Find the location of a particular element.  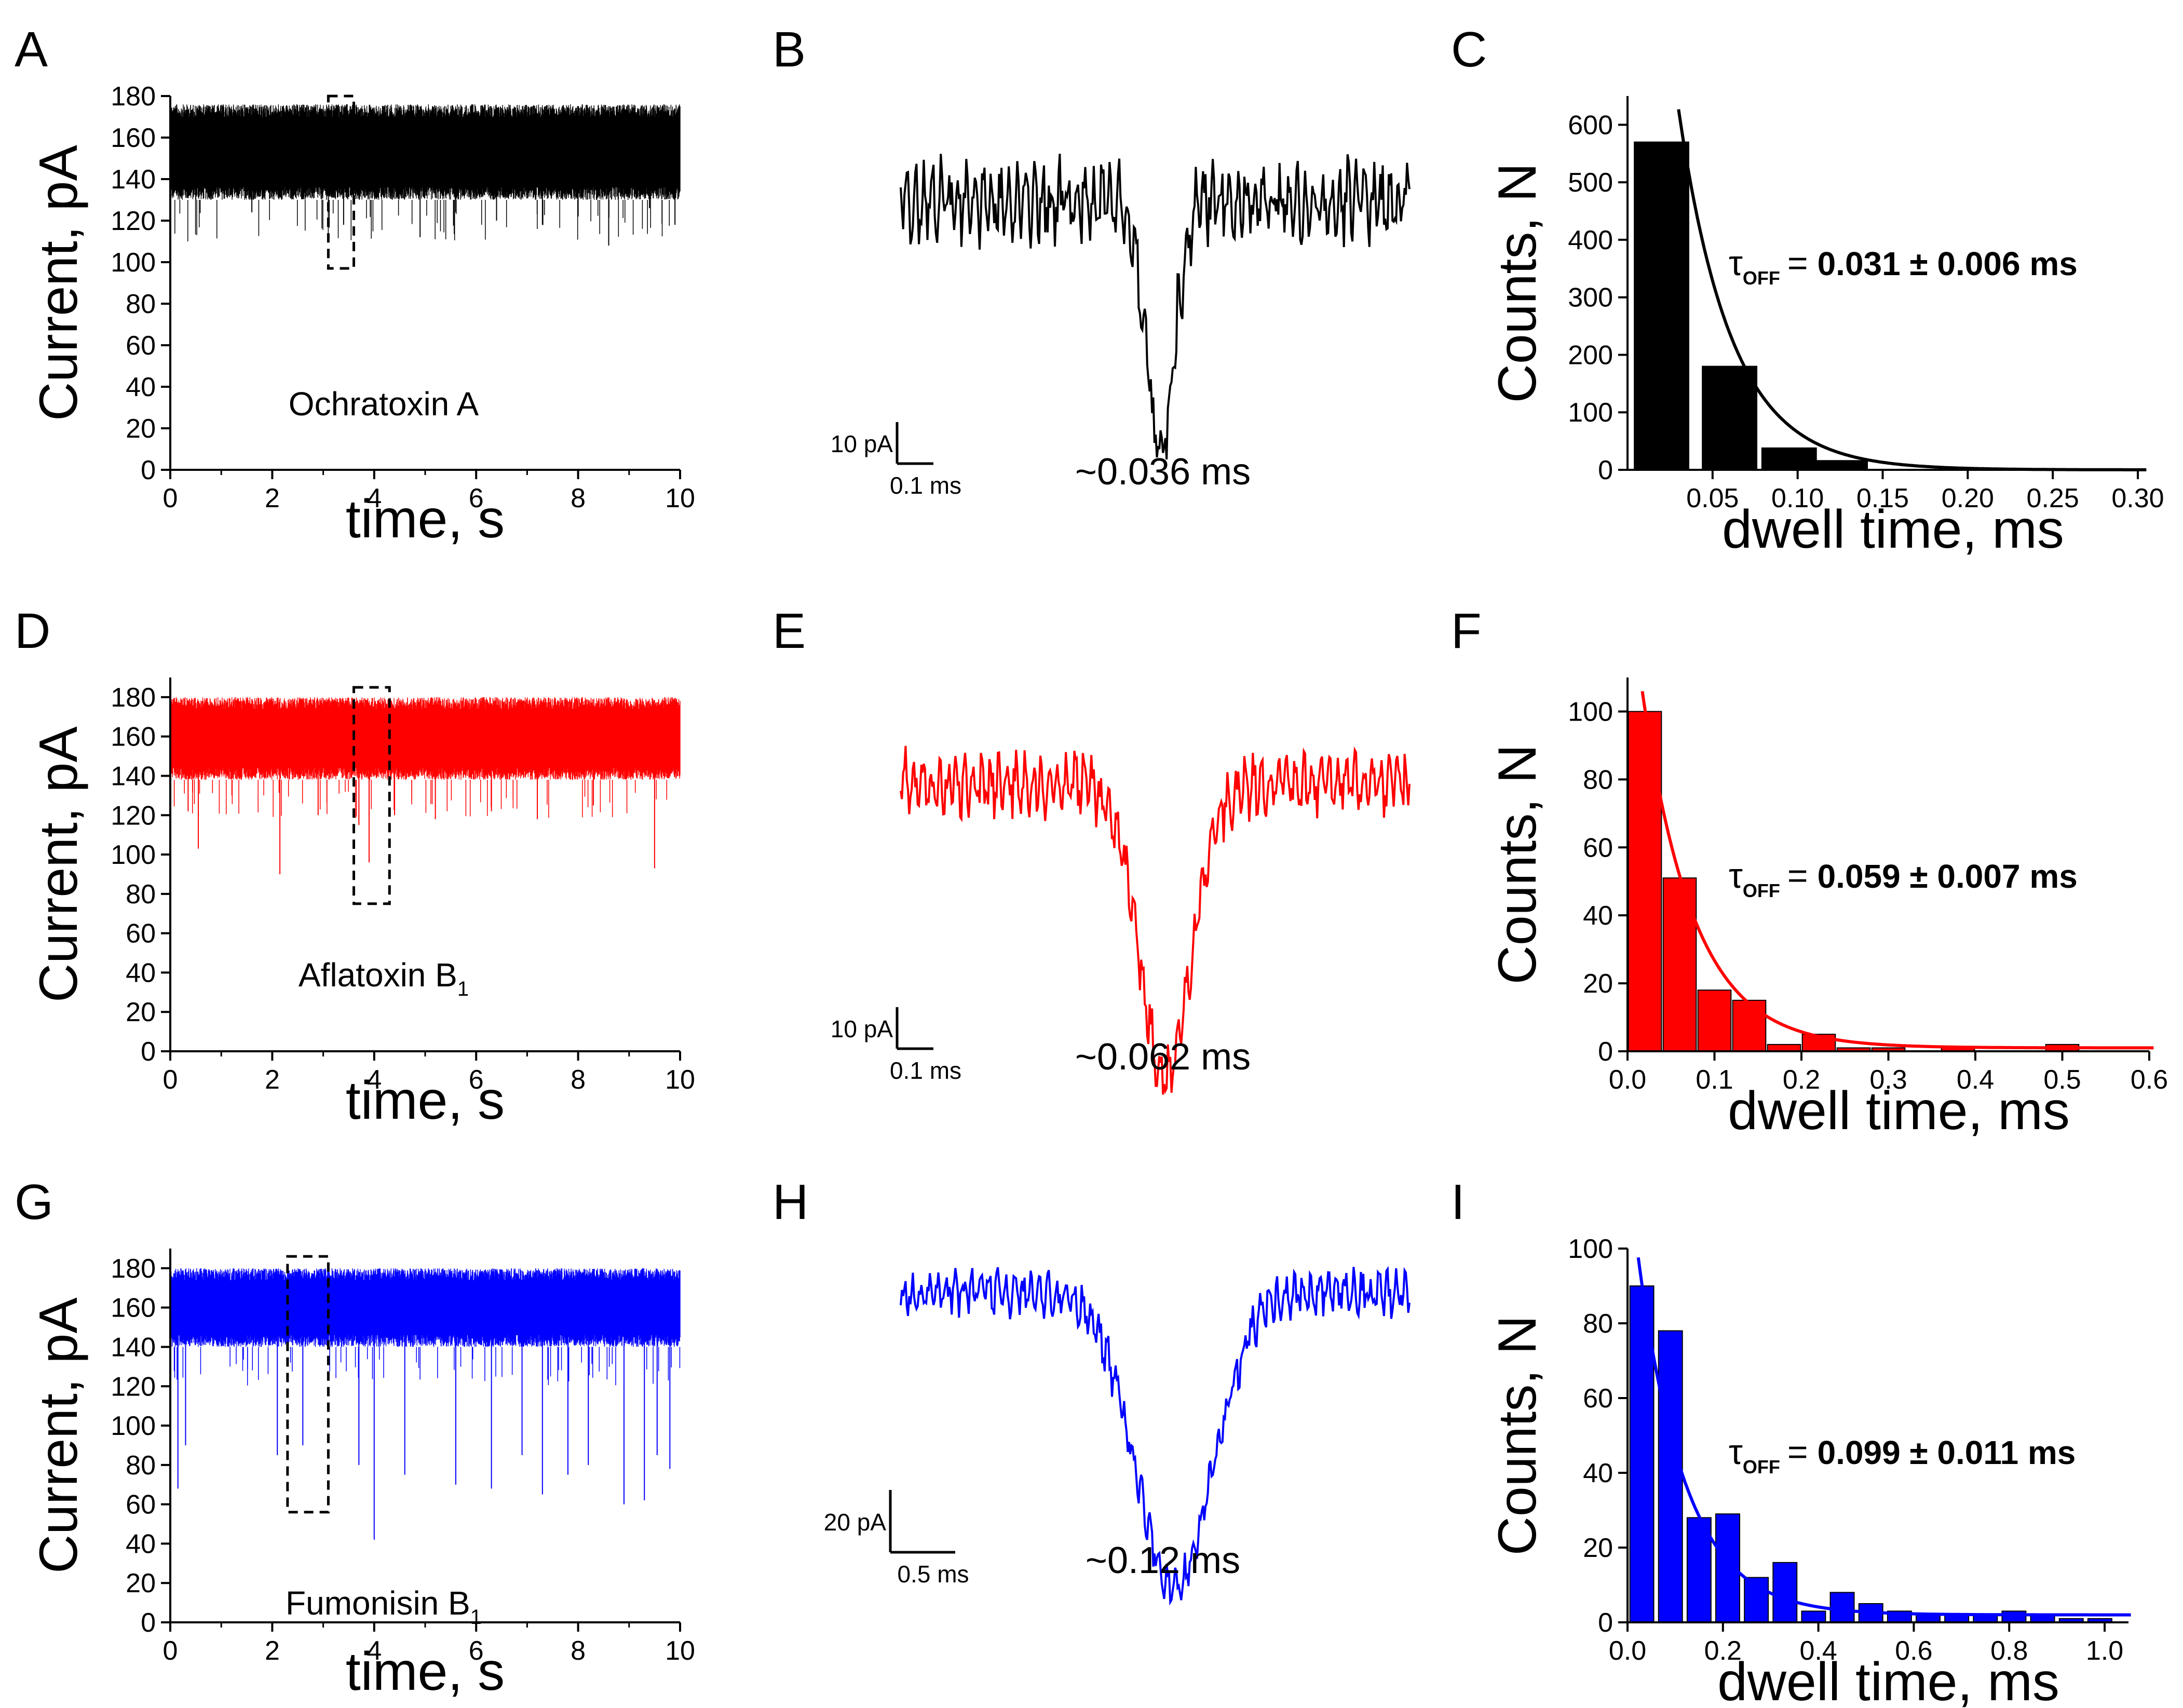

x-tick-label: 0 is located at coordinates (170, 1080).